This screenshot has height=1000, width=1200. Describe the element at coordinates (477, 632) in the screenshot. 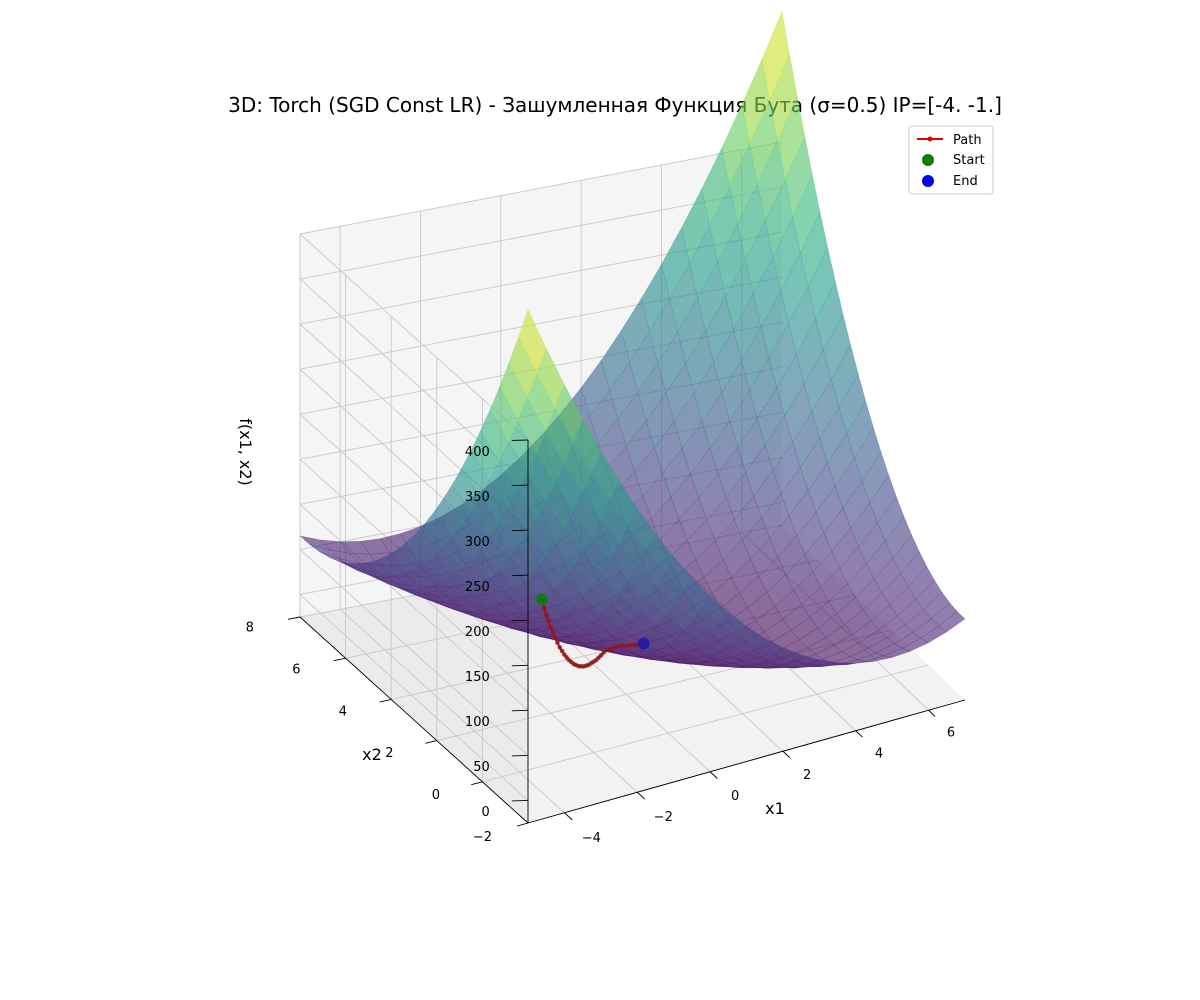

I see `z-tick-label: 200` at that location.